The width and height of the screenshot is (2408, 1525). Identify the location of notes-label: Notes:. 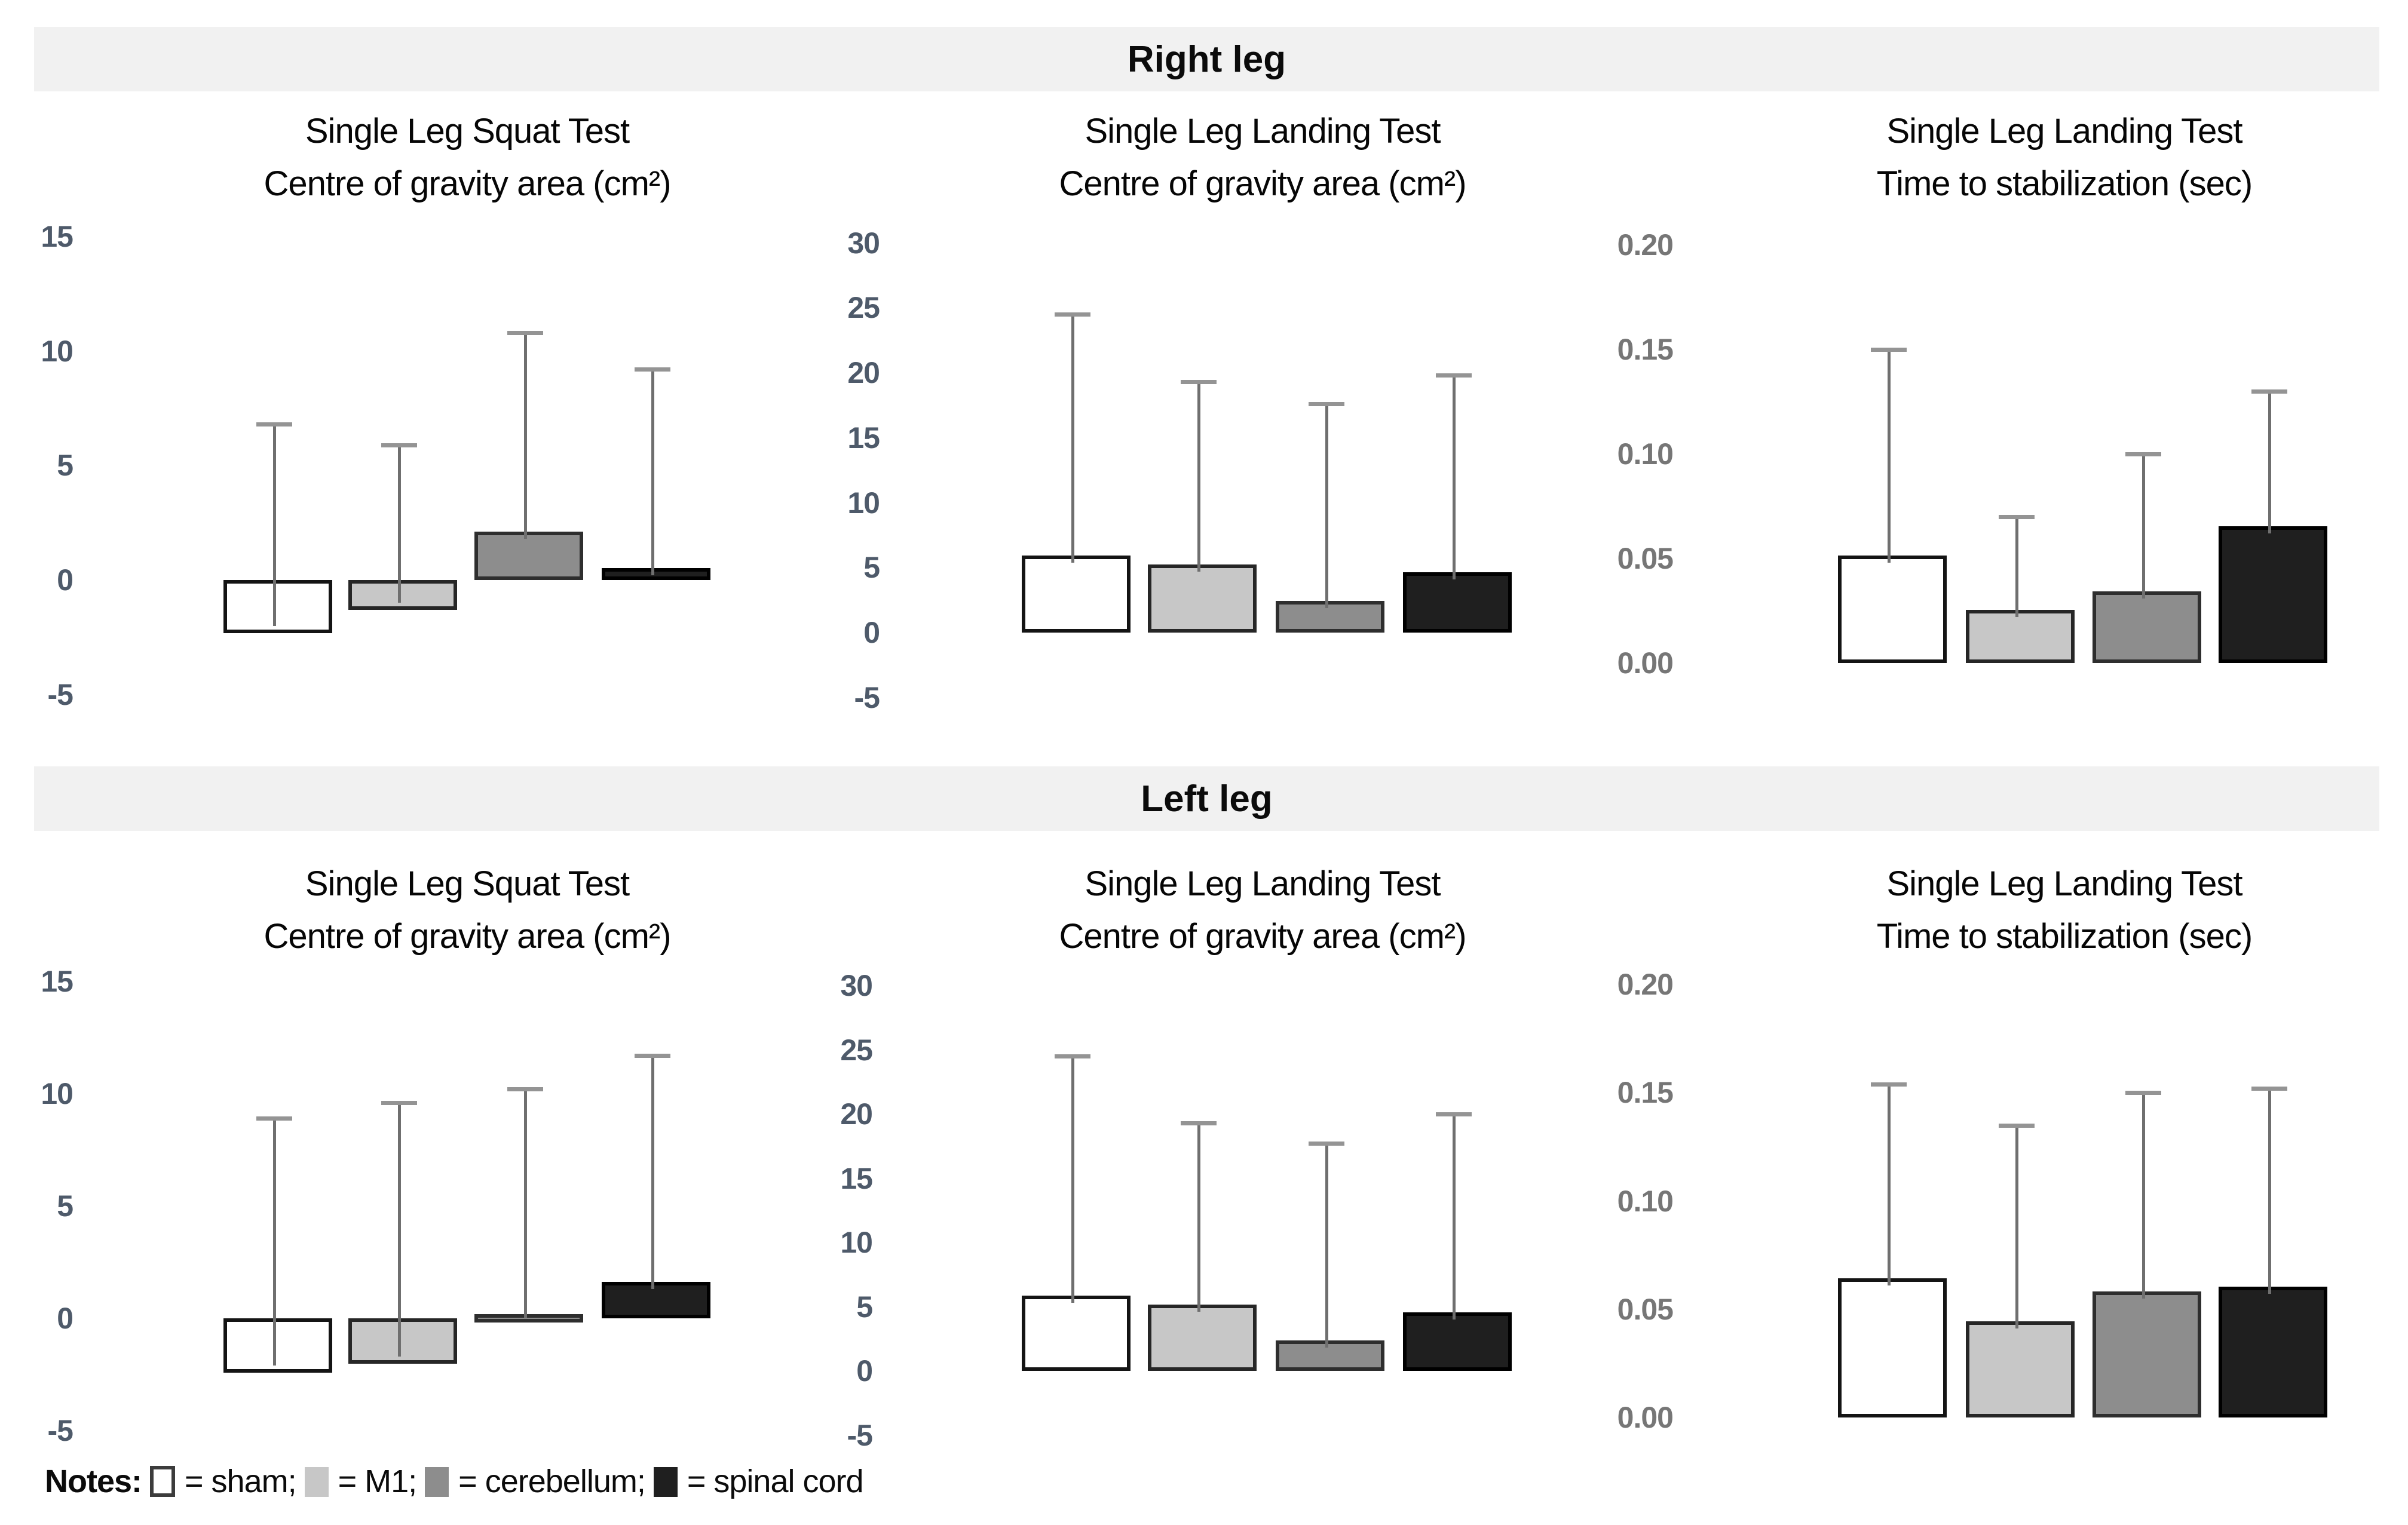
(93, 1481).